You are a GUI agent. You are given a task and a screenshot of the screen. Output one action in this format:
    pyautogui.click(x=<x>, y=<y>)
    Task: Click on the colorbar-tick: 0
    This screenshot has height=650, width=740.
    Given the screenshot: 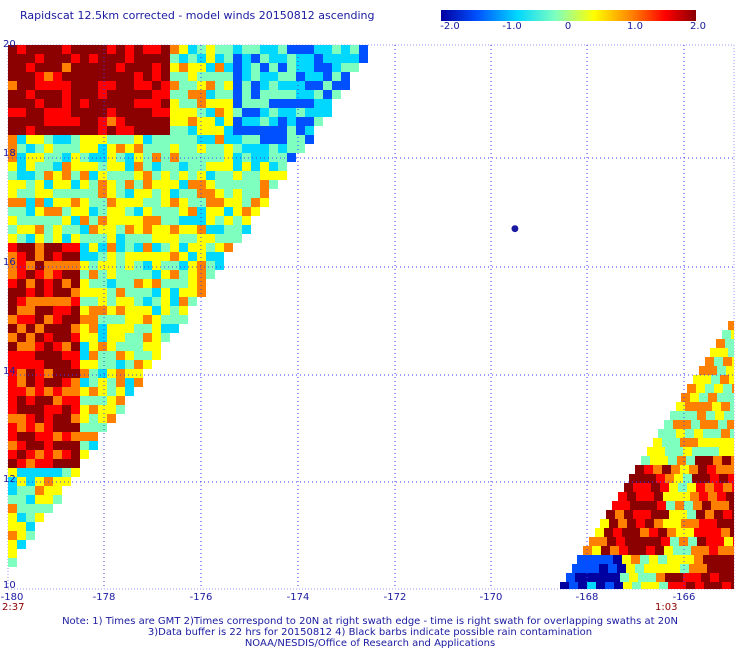 What is the action you would take?
    pyautogui.click(x=568, y=26)
    